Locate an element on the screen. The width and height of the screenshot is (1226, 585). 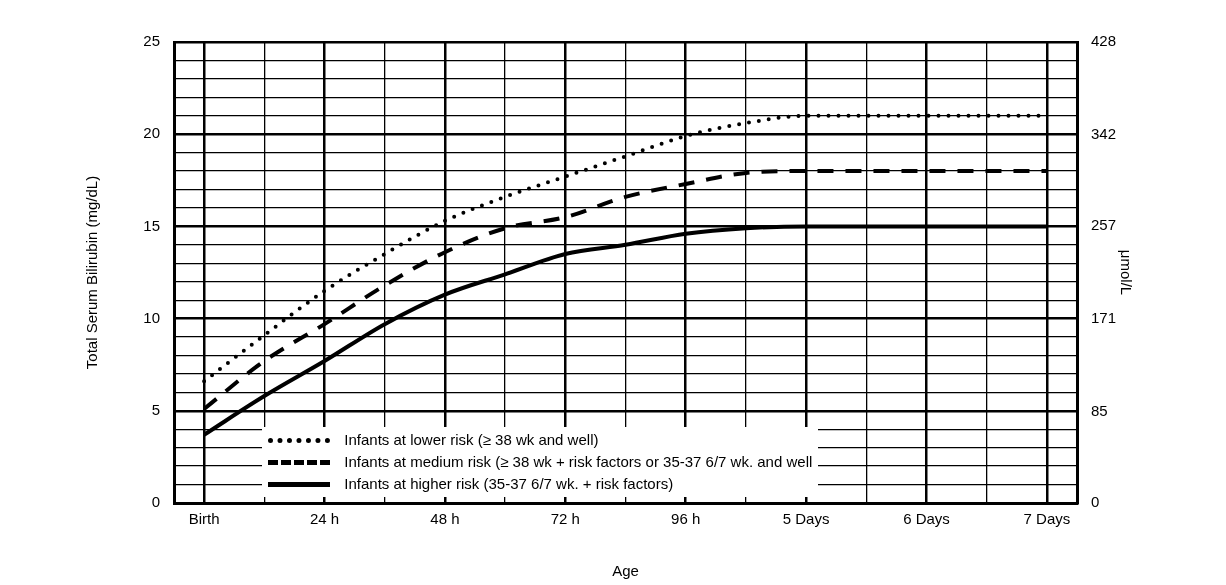
x-tick-label: 7 Days is located at coordinates (1047, 519).